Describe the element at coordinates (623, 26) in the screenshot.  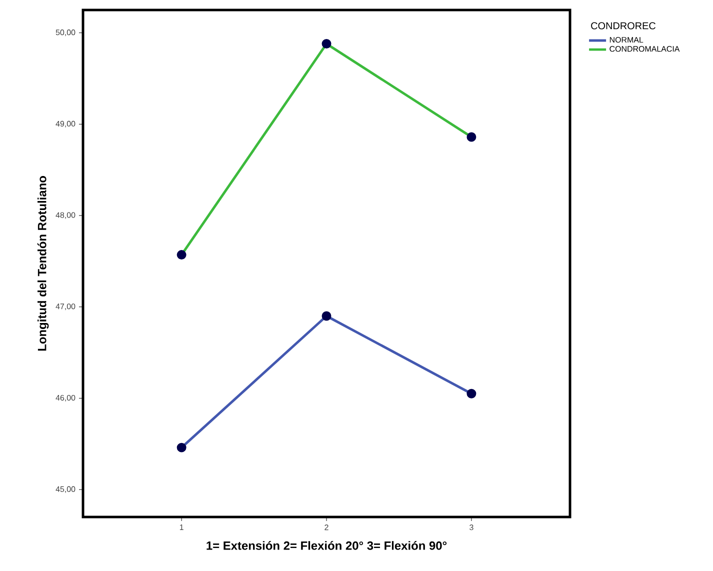
I see `legend-title: CONDROREC` at that location.